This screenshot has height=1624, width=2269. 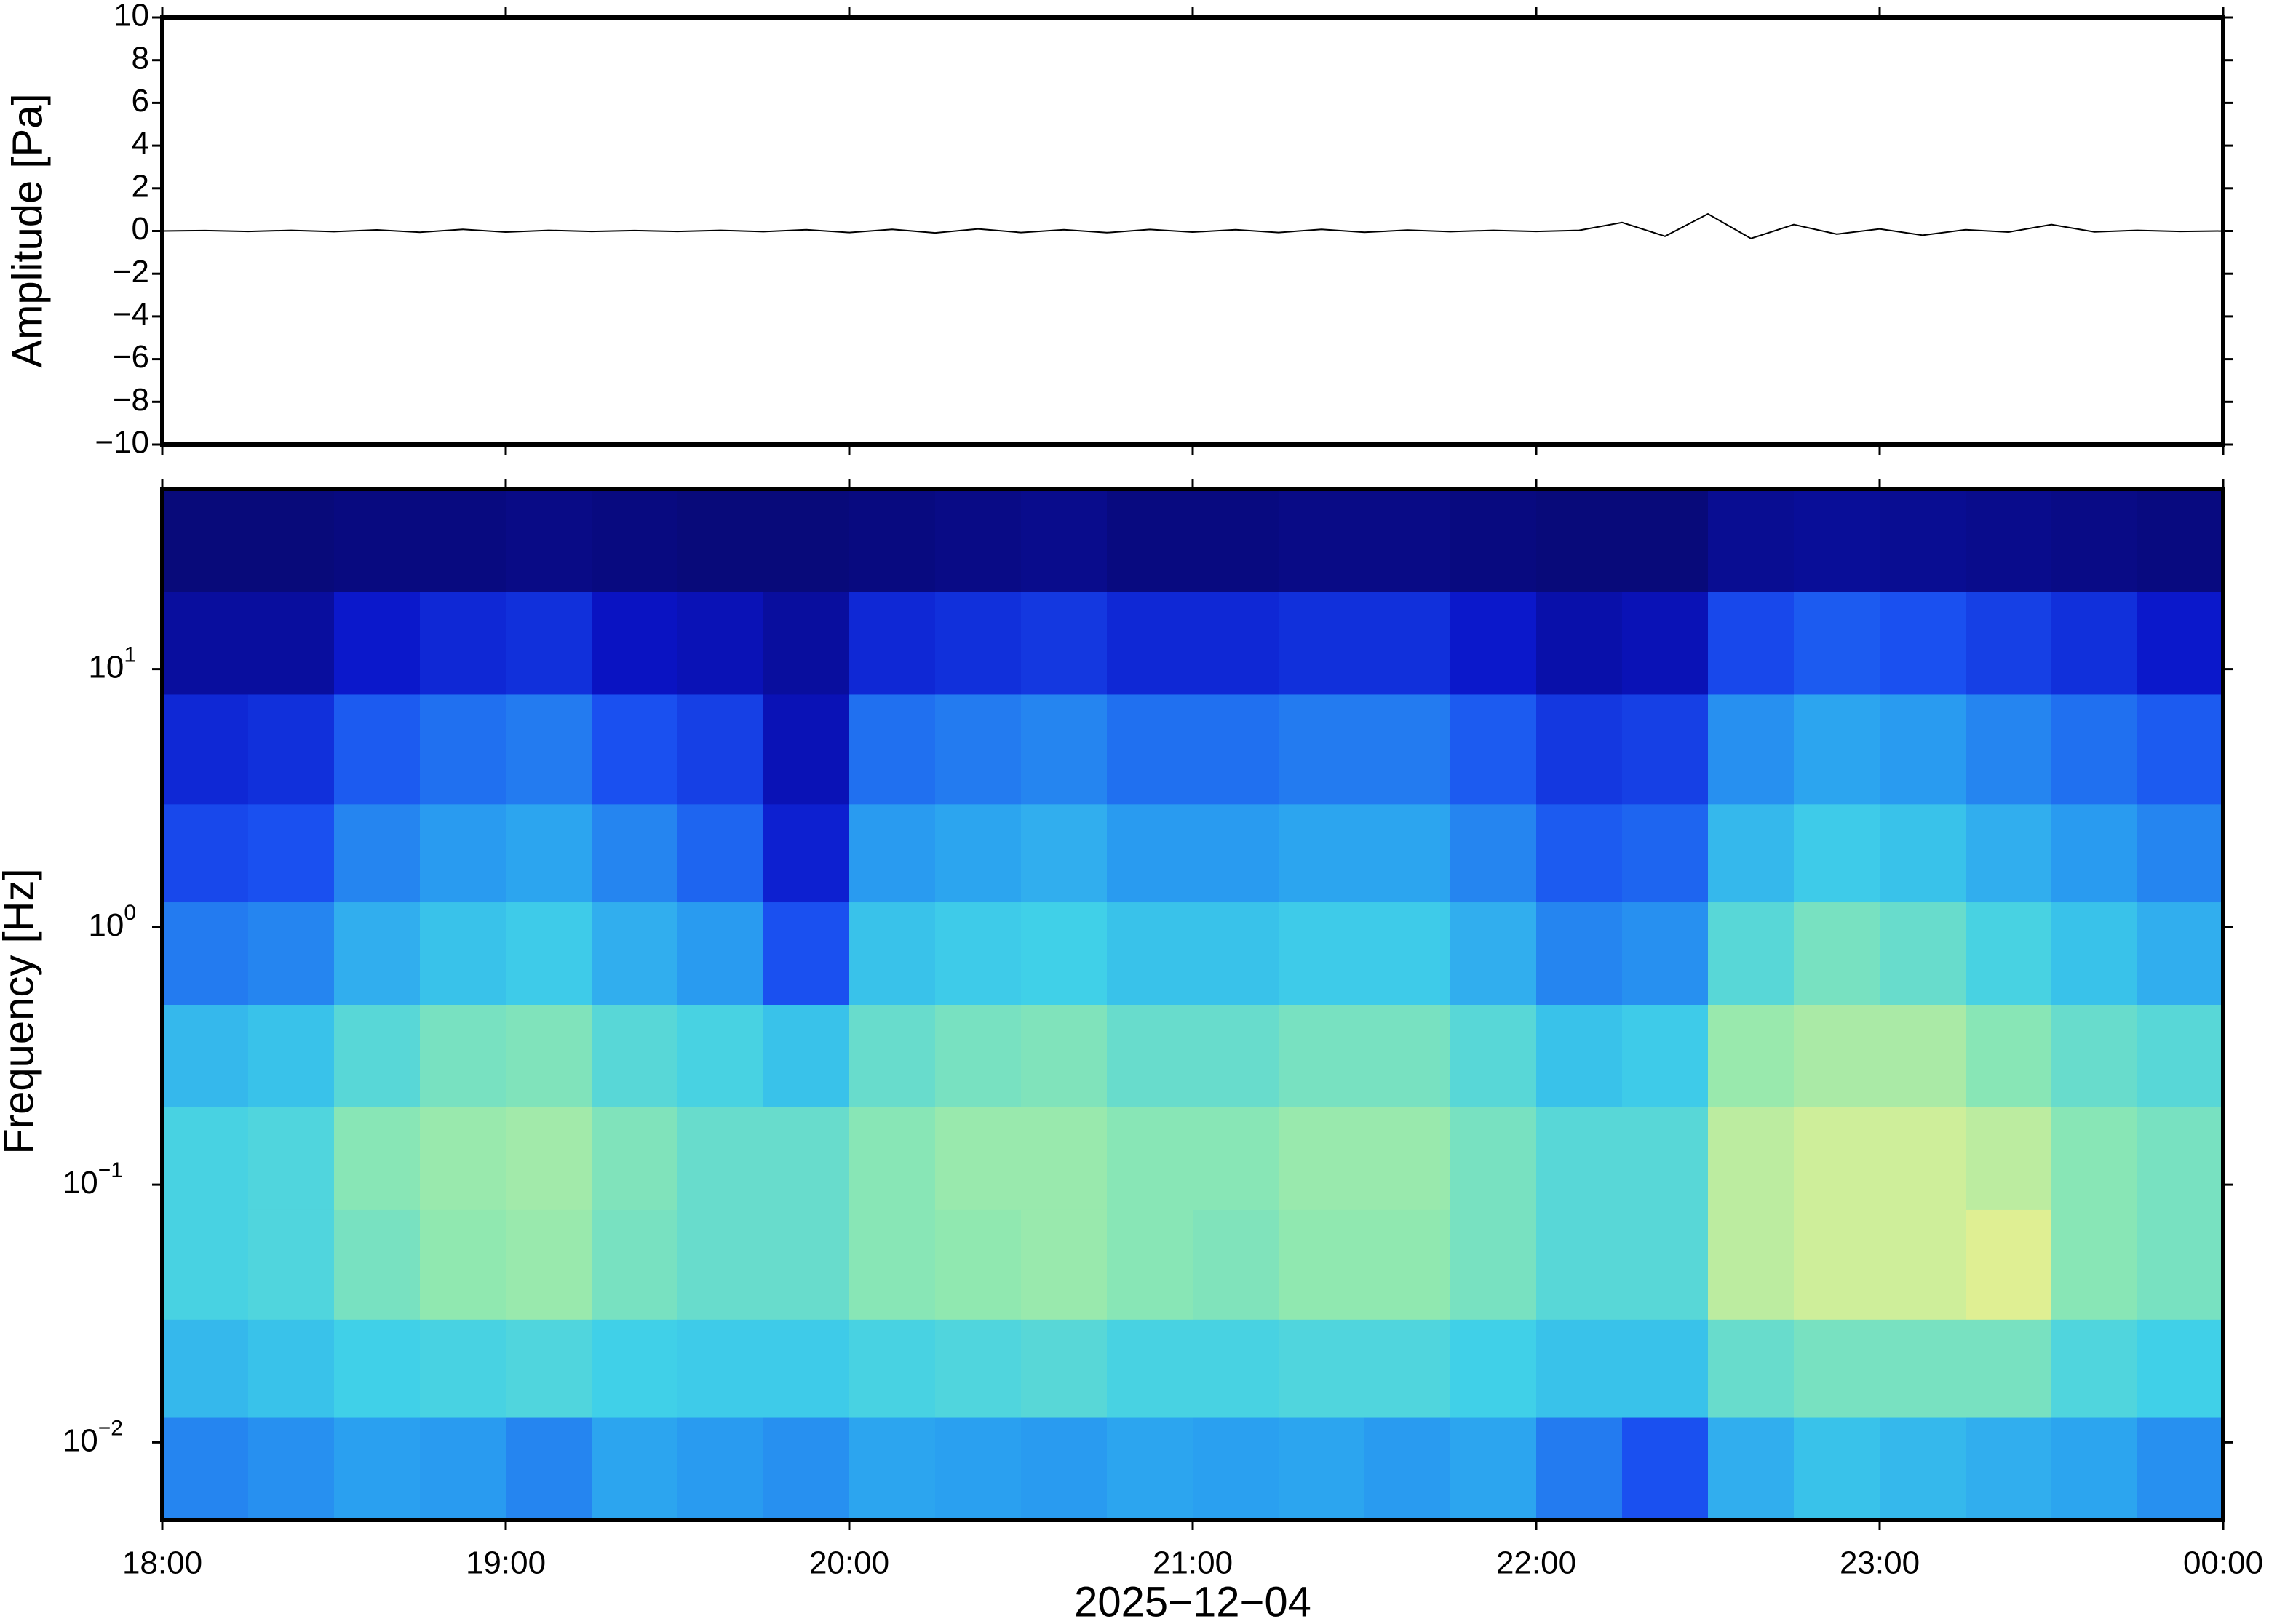 I want to click on x-tick-label: 21:00, so click(x=1193, y=1563).